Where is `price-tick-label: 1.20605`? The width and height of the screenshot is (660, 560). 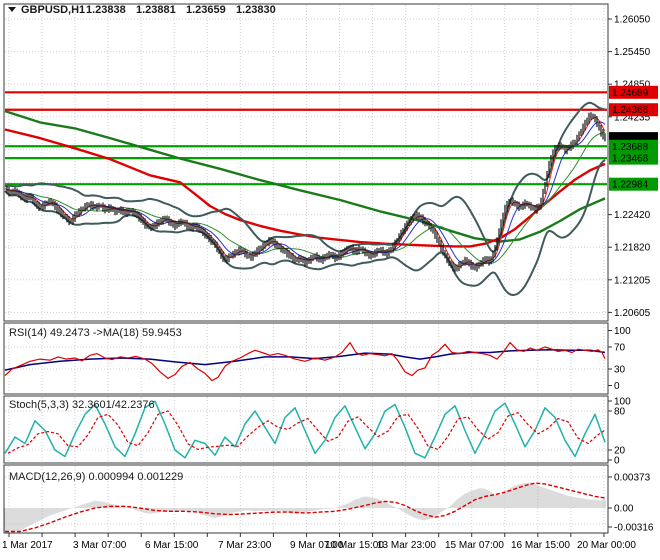
price-tick-label: 1.20605 is located at coordinates (632, 313).